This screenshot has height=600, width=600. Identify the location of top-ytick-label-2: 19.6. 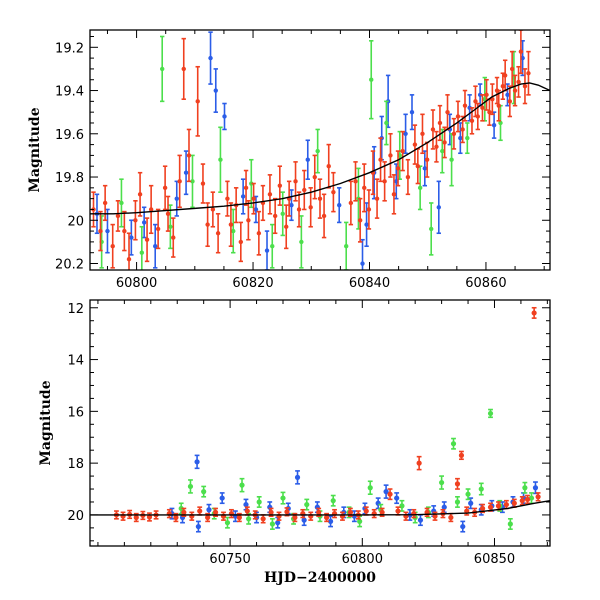
(69, 135).